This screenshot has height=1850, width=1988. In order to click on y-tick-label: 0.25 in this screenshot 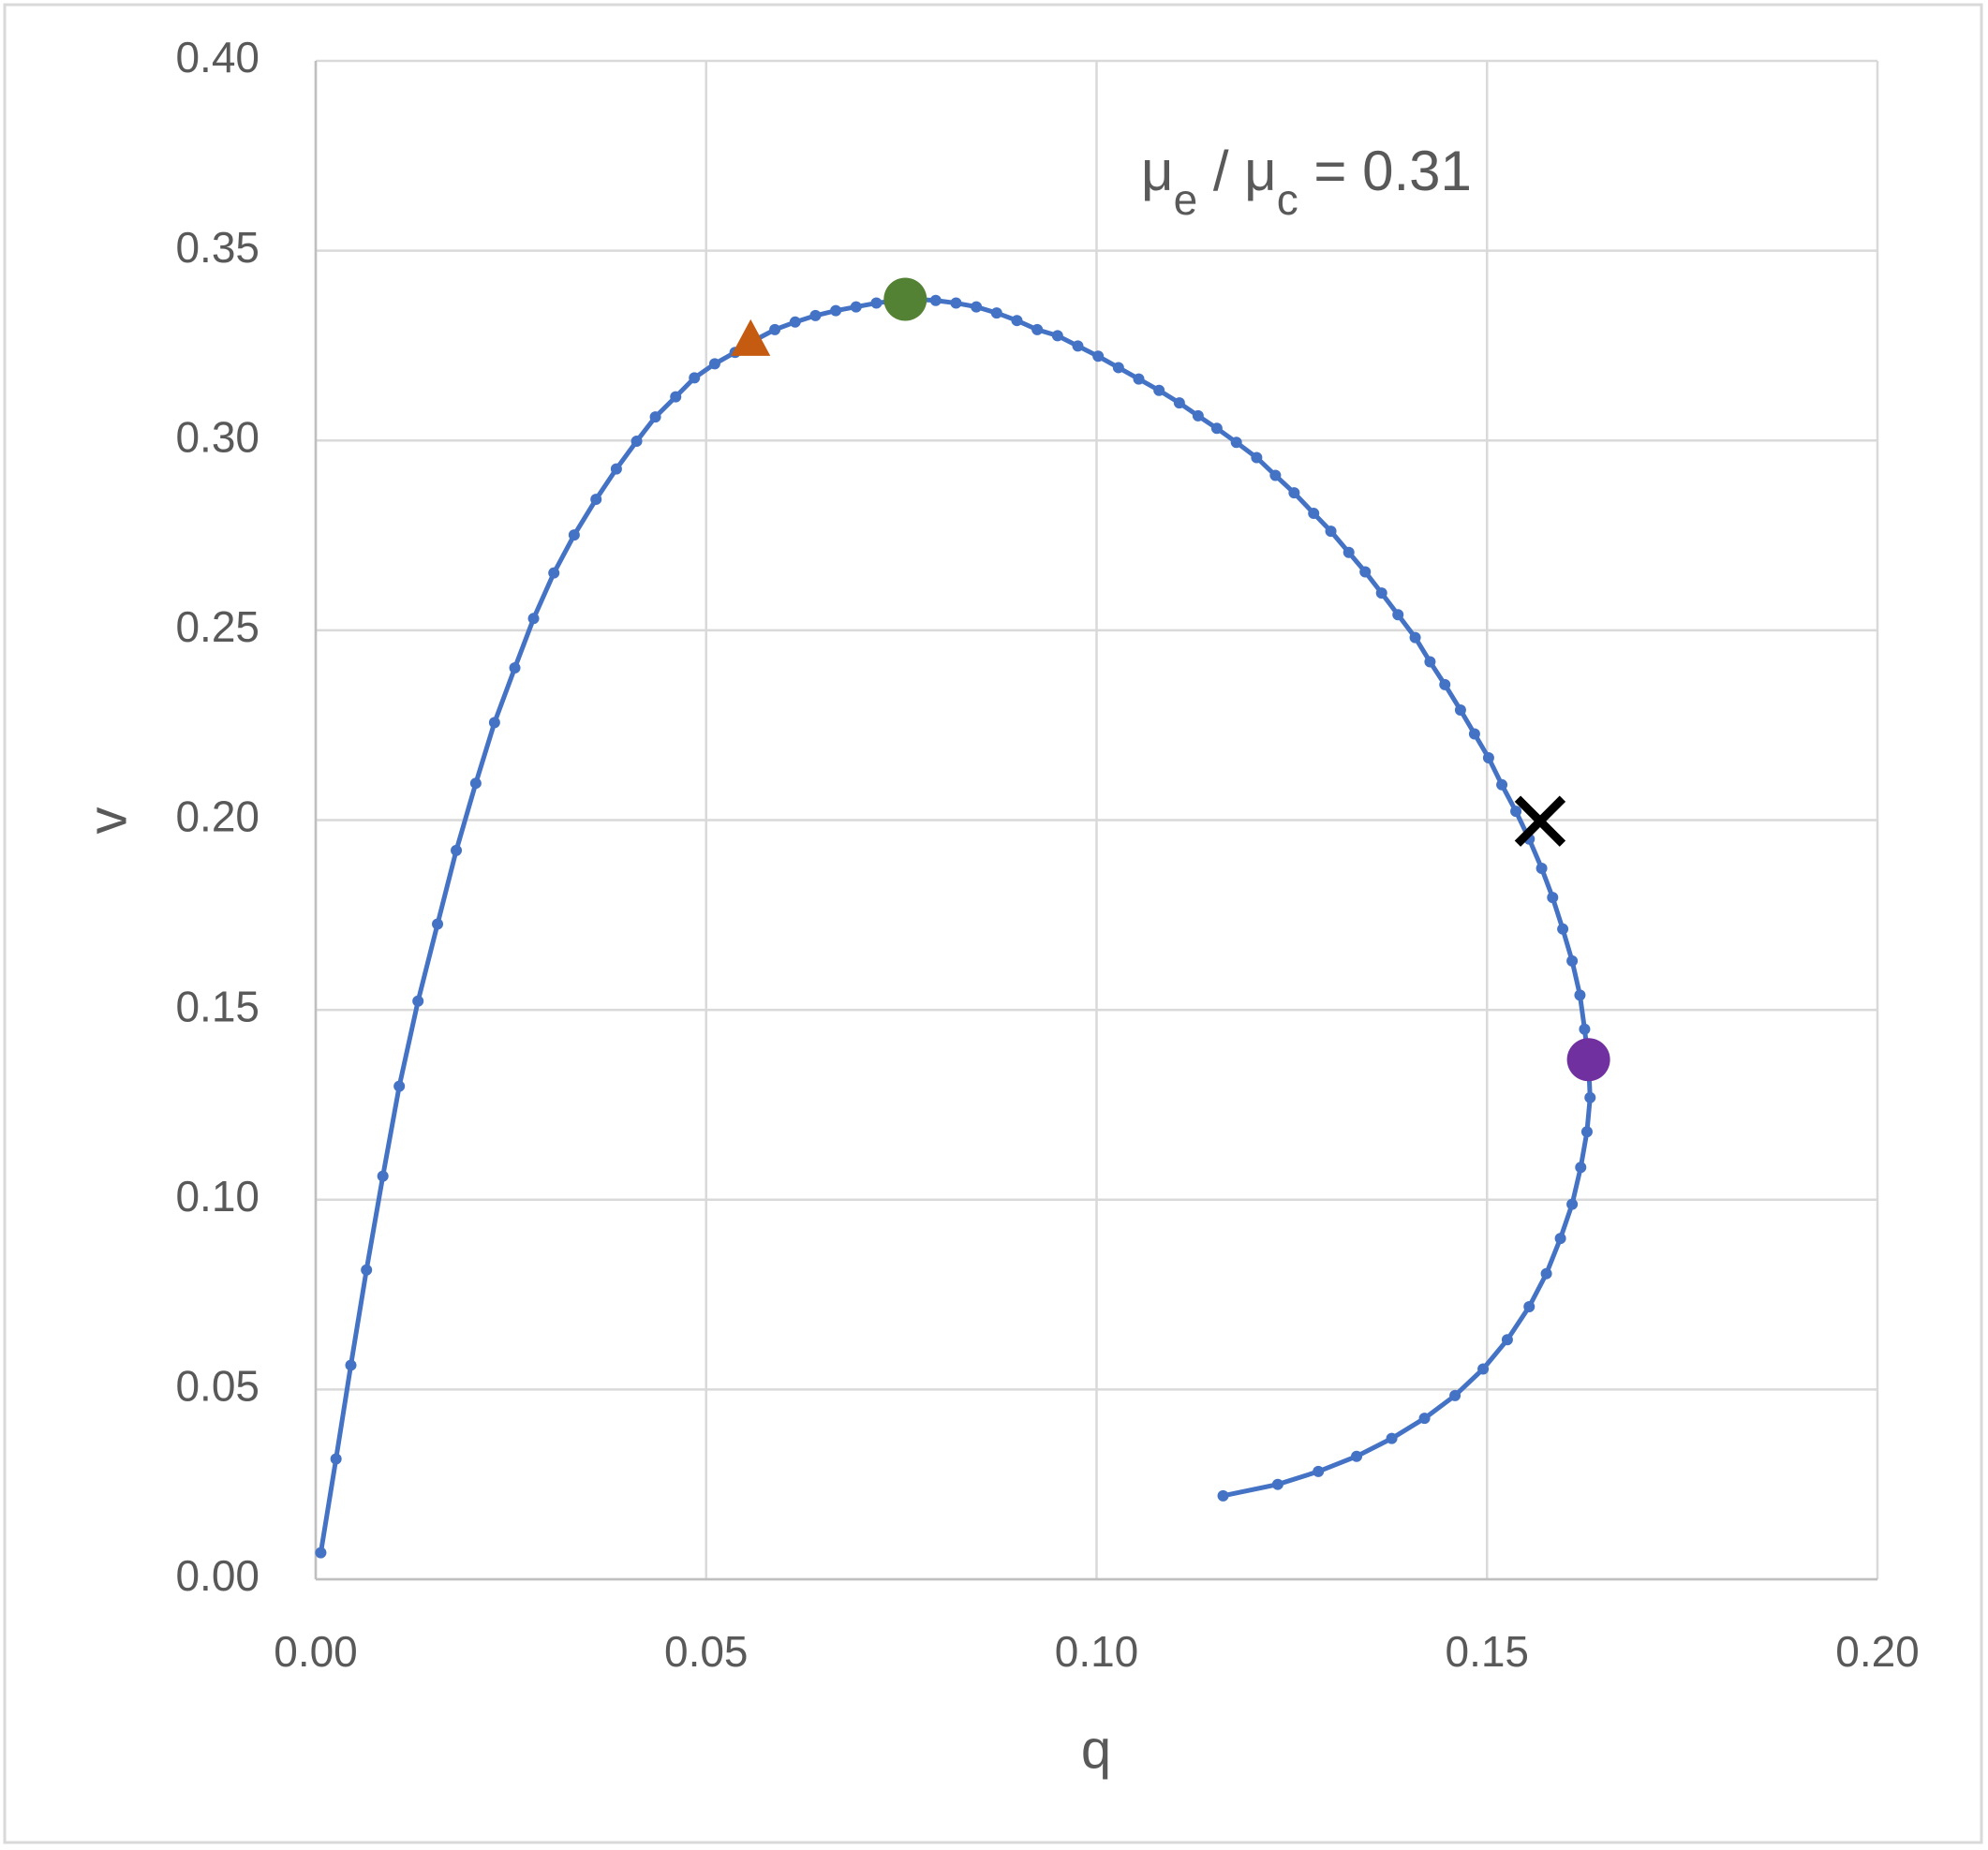, I will do `click(217, 626)`.